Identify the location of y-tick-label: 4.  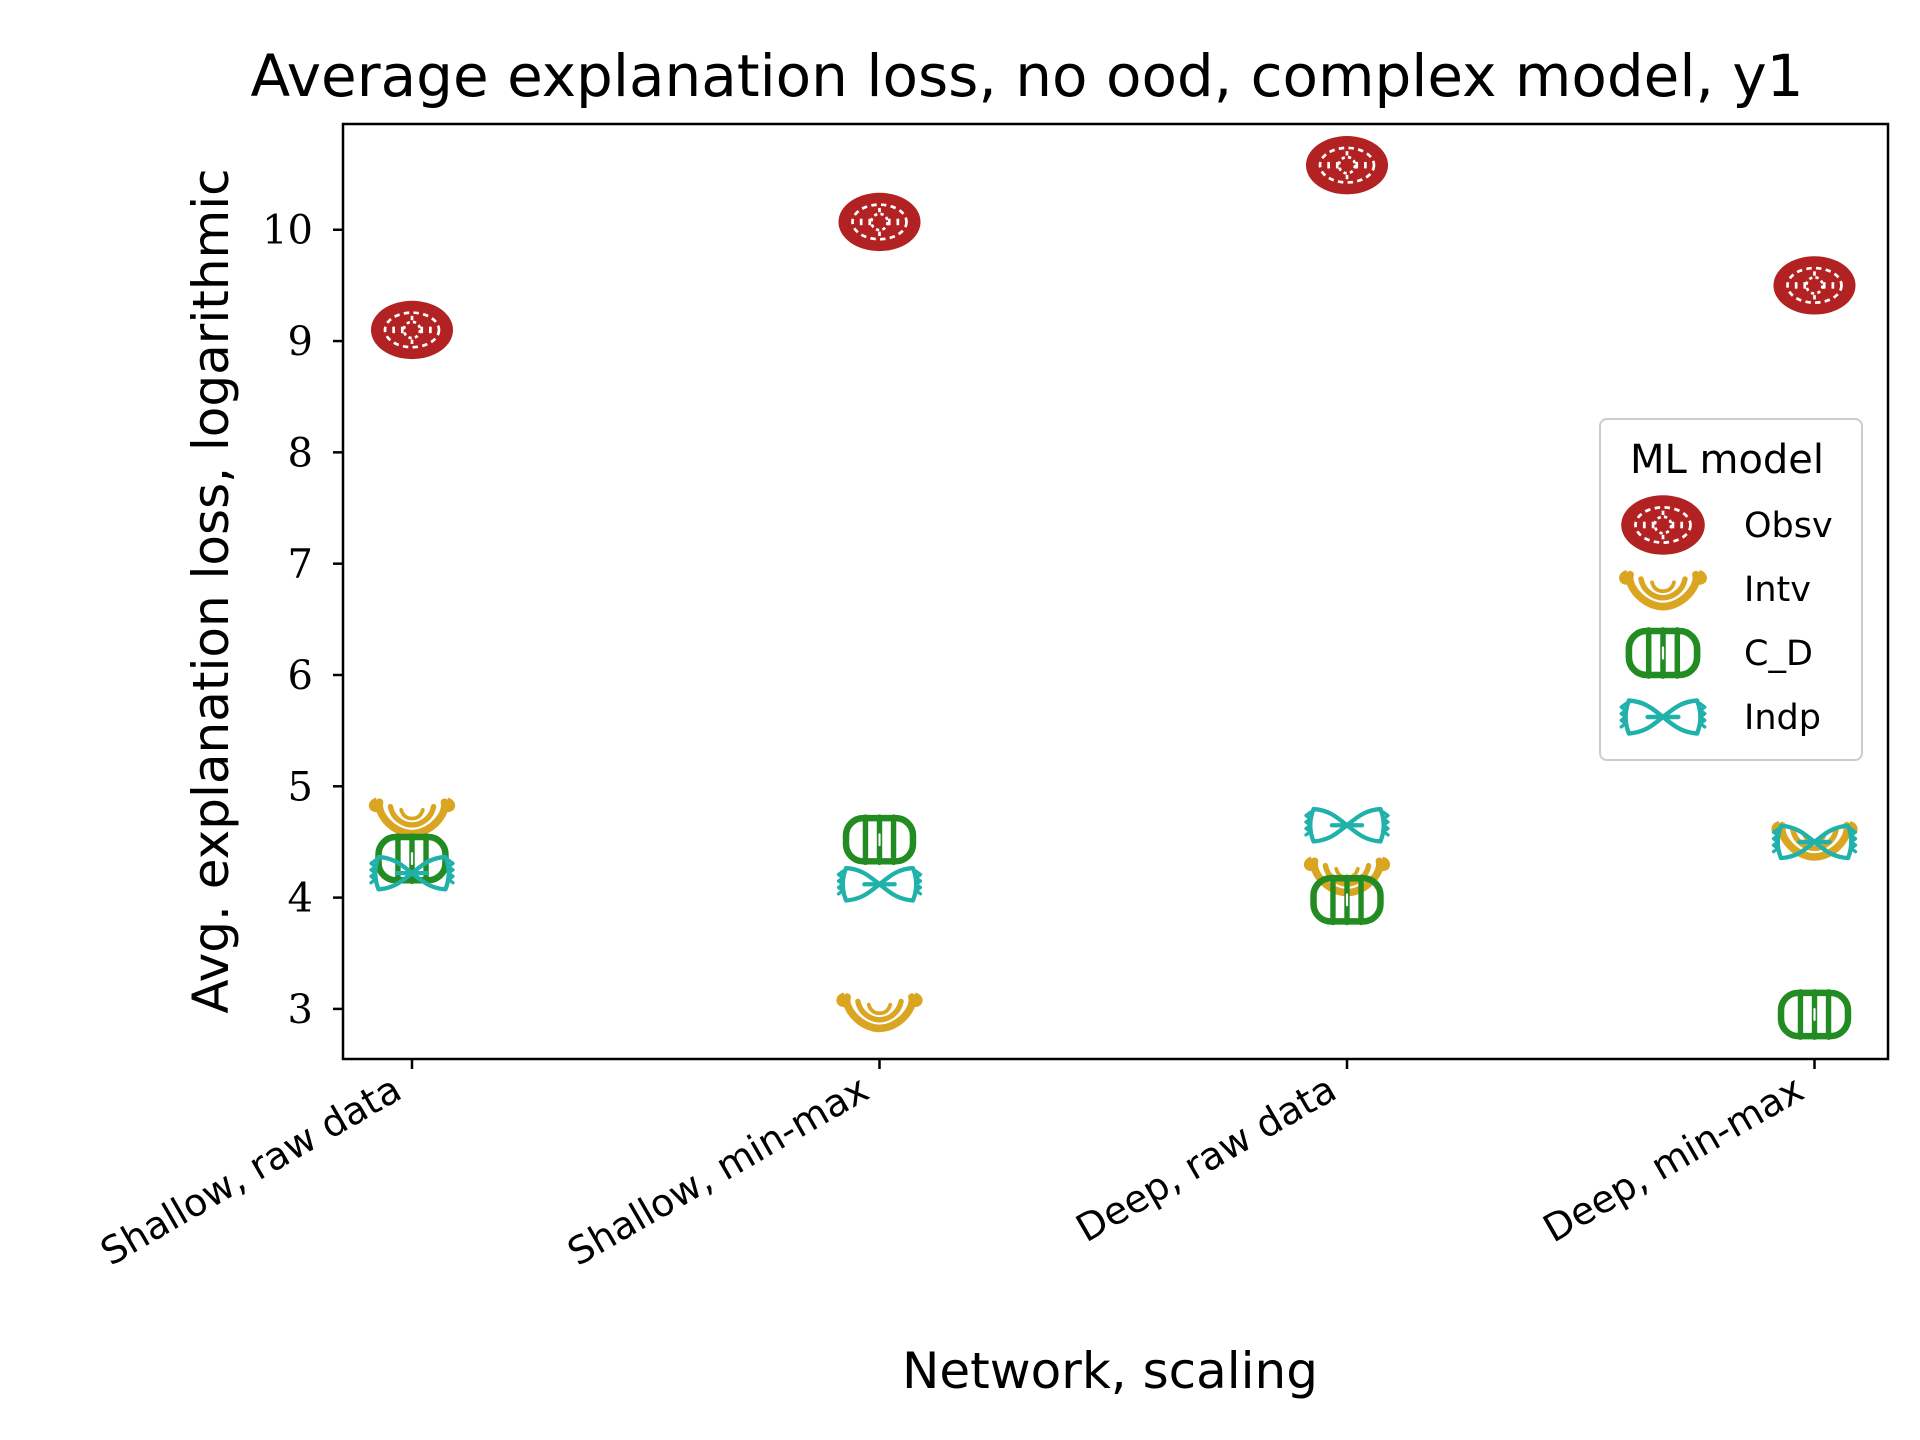
(300, 899).